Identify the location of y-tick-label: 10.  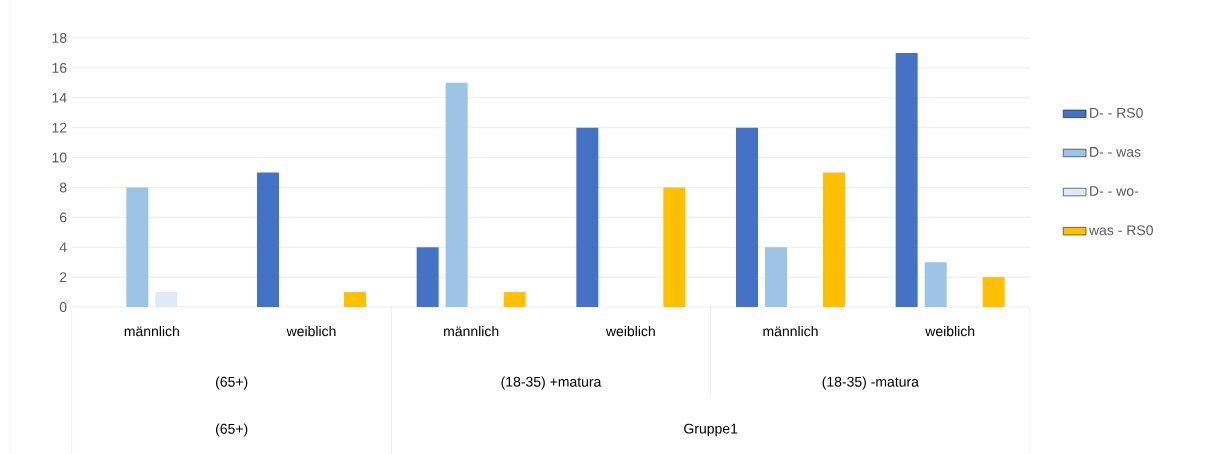
(59, 157).